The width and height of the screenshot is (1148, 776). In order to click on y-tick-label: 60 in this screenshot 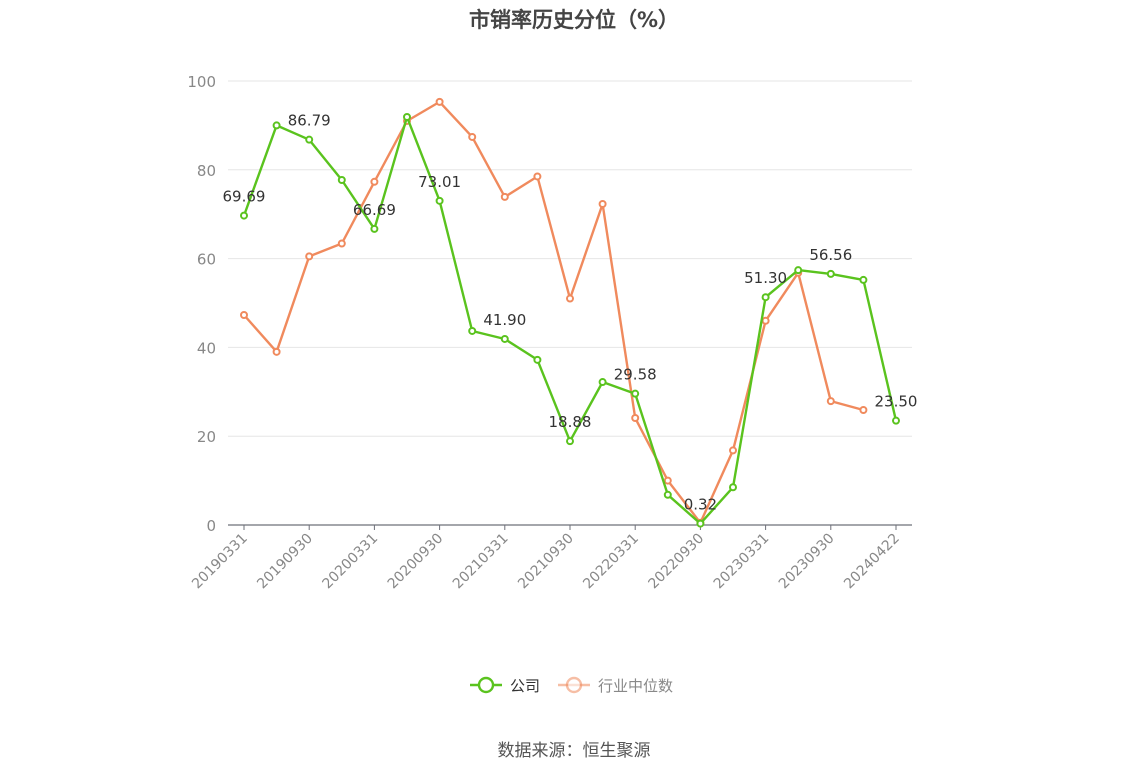, I will do `click(206, 260)`.